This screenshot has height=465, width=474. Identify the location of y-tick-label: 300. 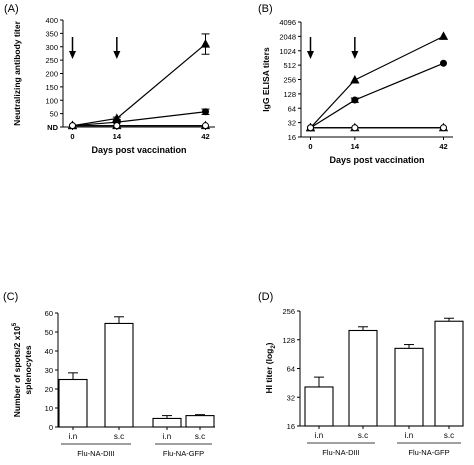
(51, 47).